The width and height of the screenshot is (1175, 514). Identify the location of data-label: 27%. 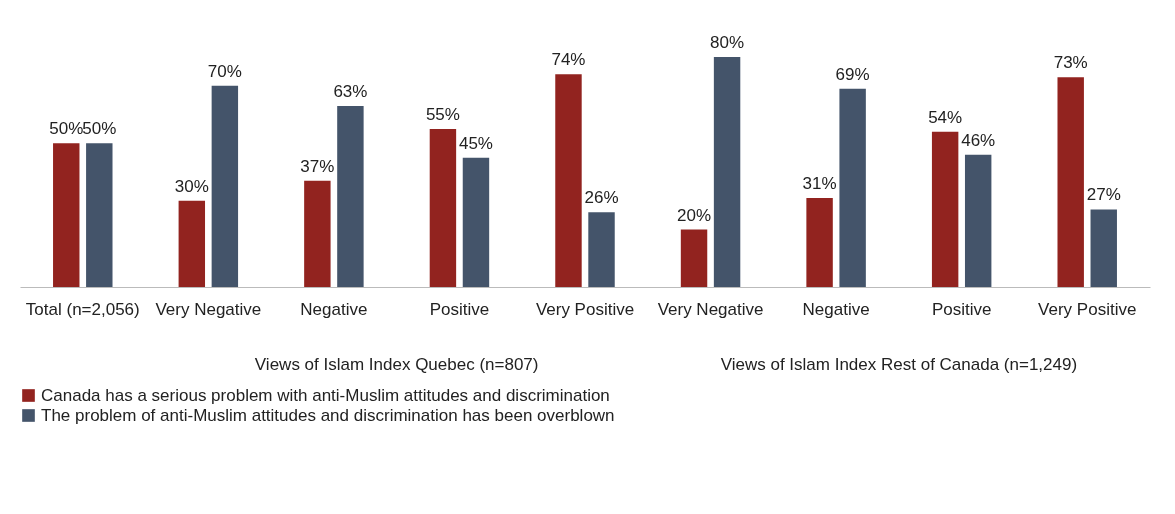
(1103, 195).